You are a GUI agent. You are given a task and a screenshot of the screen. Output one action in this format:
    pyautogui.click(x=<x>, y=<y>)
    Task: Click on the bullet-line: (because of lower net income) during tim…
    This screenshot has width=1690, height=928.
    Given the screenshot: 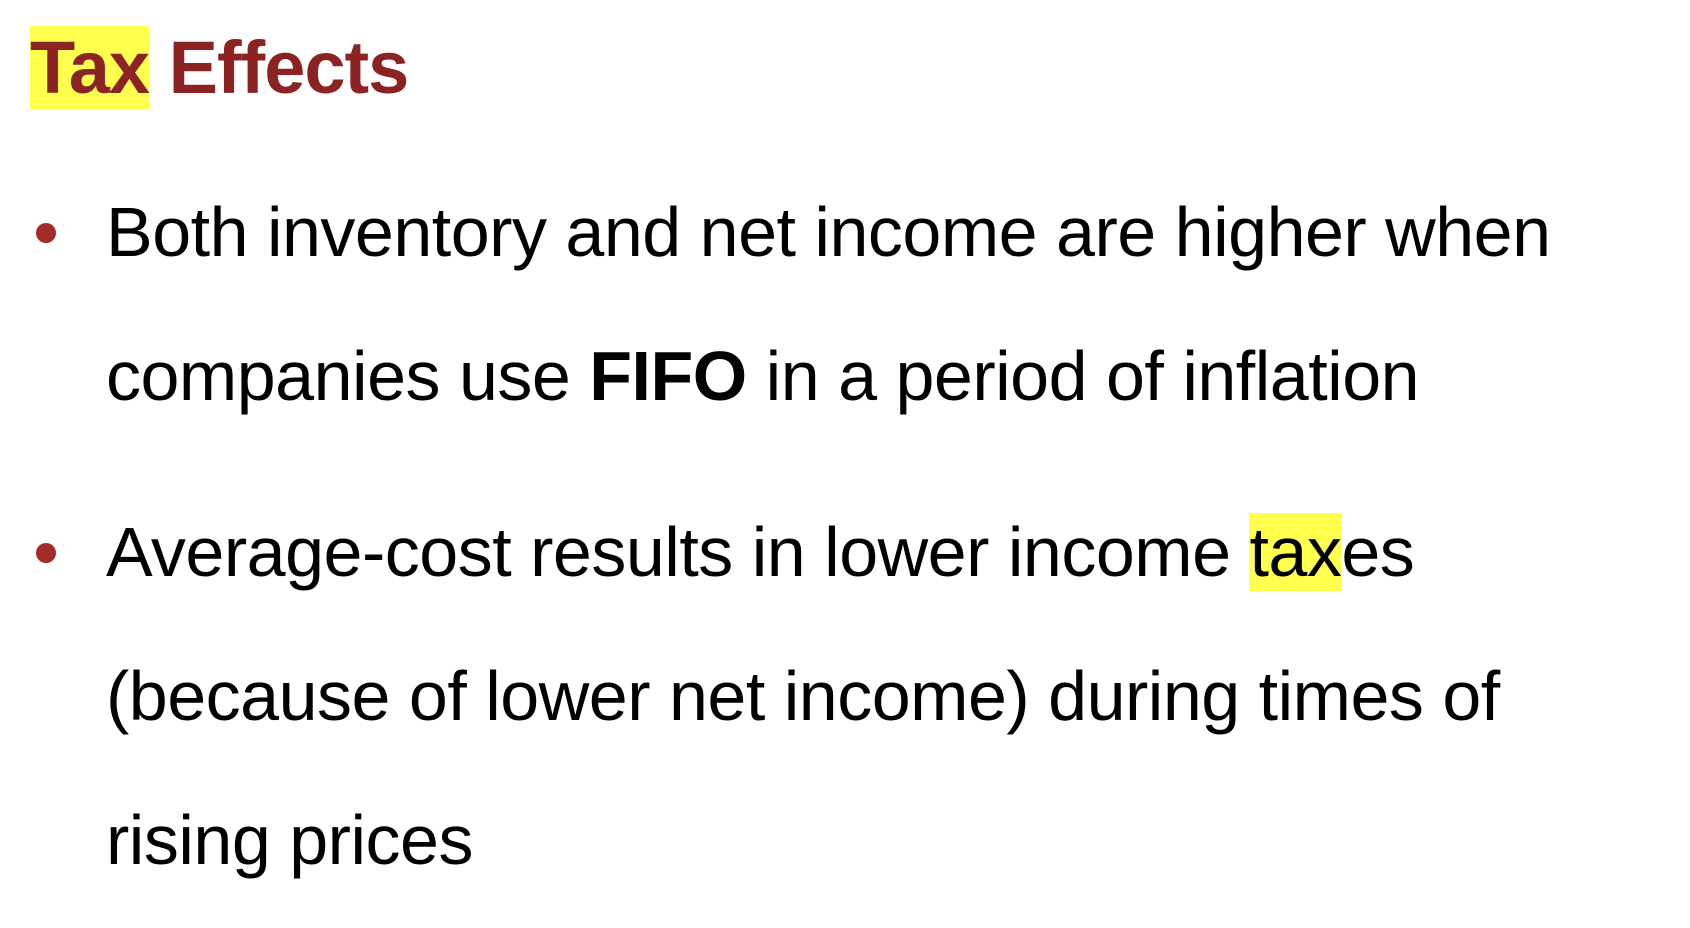 What is the action you would take?
    pyautogui.click(x=803, y=696)
    